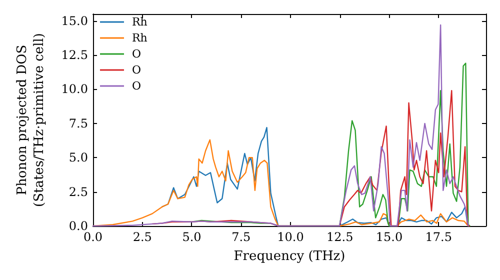  What do you see at coordinates (192, 237) in the screenshot?
I see `x-tick-label: 5.0` at bounding box center [192, 237].